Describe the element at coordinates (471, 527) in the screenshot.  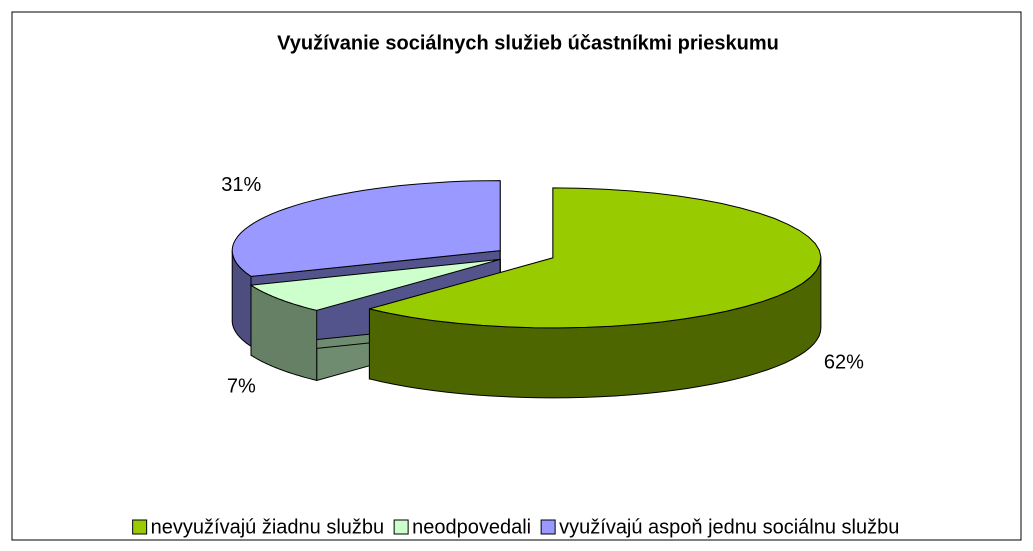
I see `legend-label: neodpovedali` at that location.